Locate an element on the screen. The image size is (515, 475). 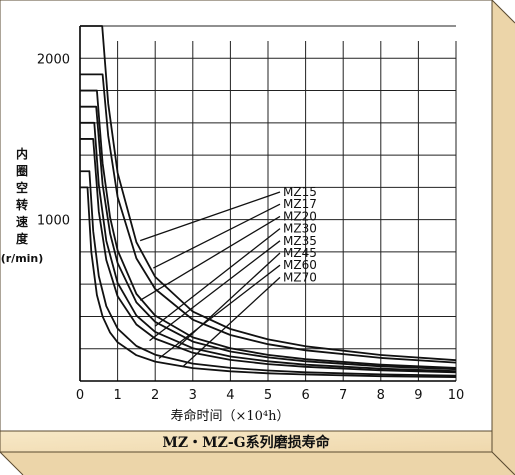
frame-edge-bottom-left is located at coordinates (12, 463).